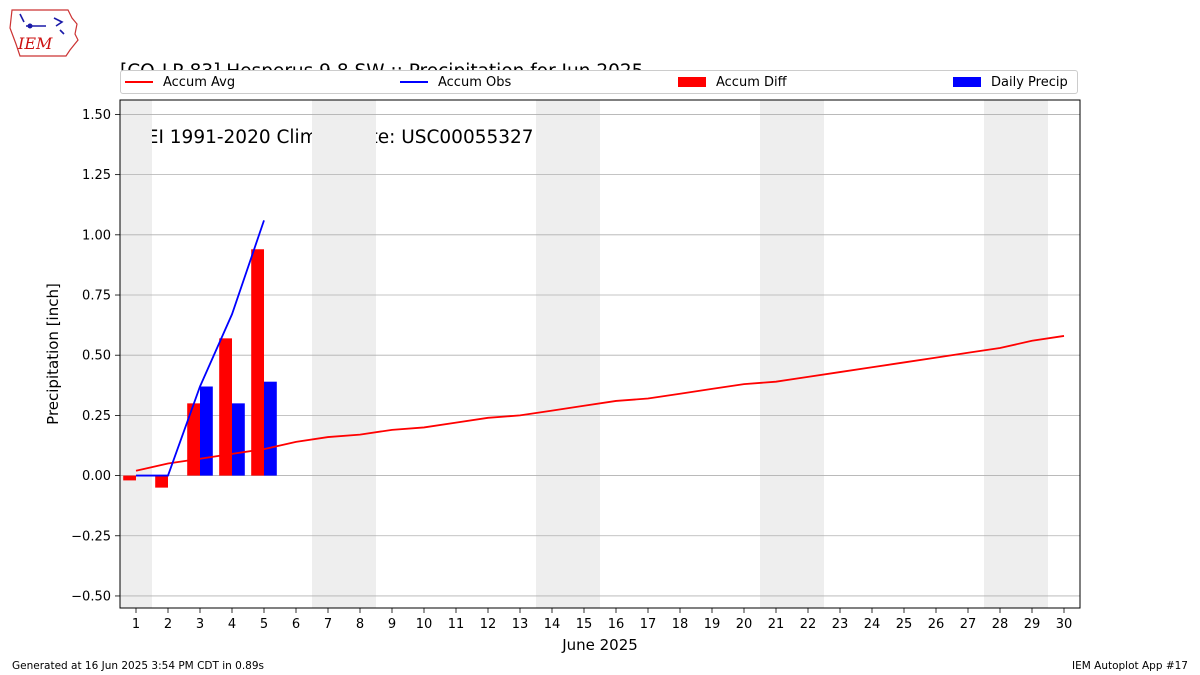  What do you see at coordinates (744, 624) in the screenshot?
I see `x-tick-label: 20` at bounding box center [744, 624].